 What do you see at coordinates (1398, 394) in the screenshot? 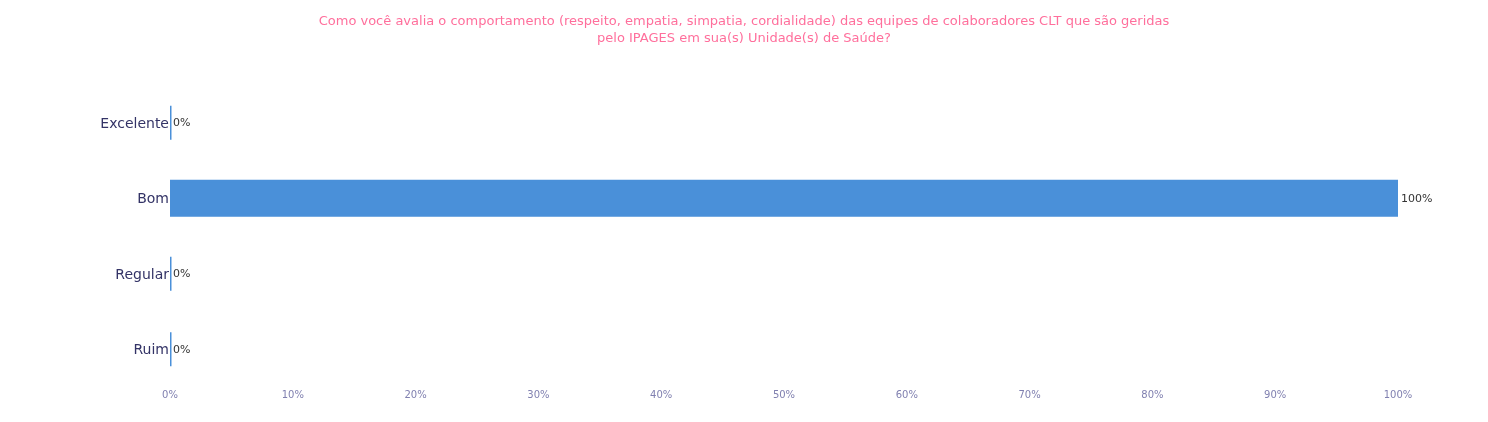
I see `x-tick-label: 100%` at bounding box center [1398, 394].